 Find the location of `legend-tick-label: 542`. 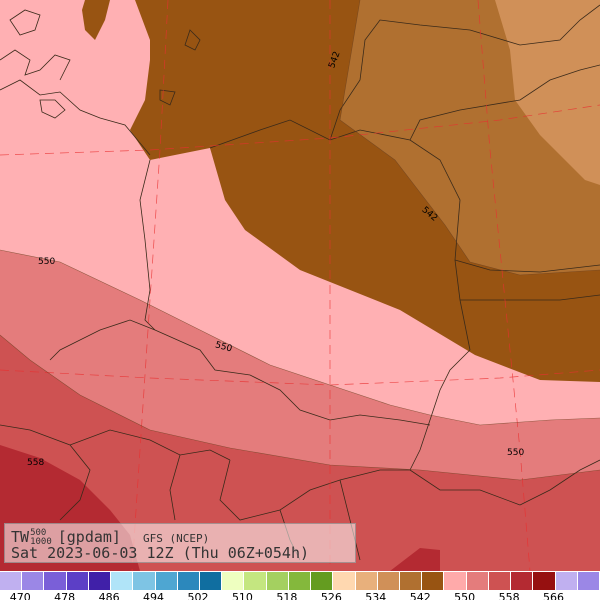

legend-tick-label: 542 is located at coordinates (420, 595).